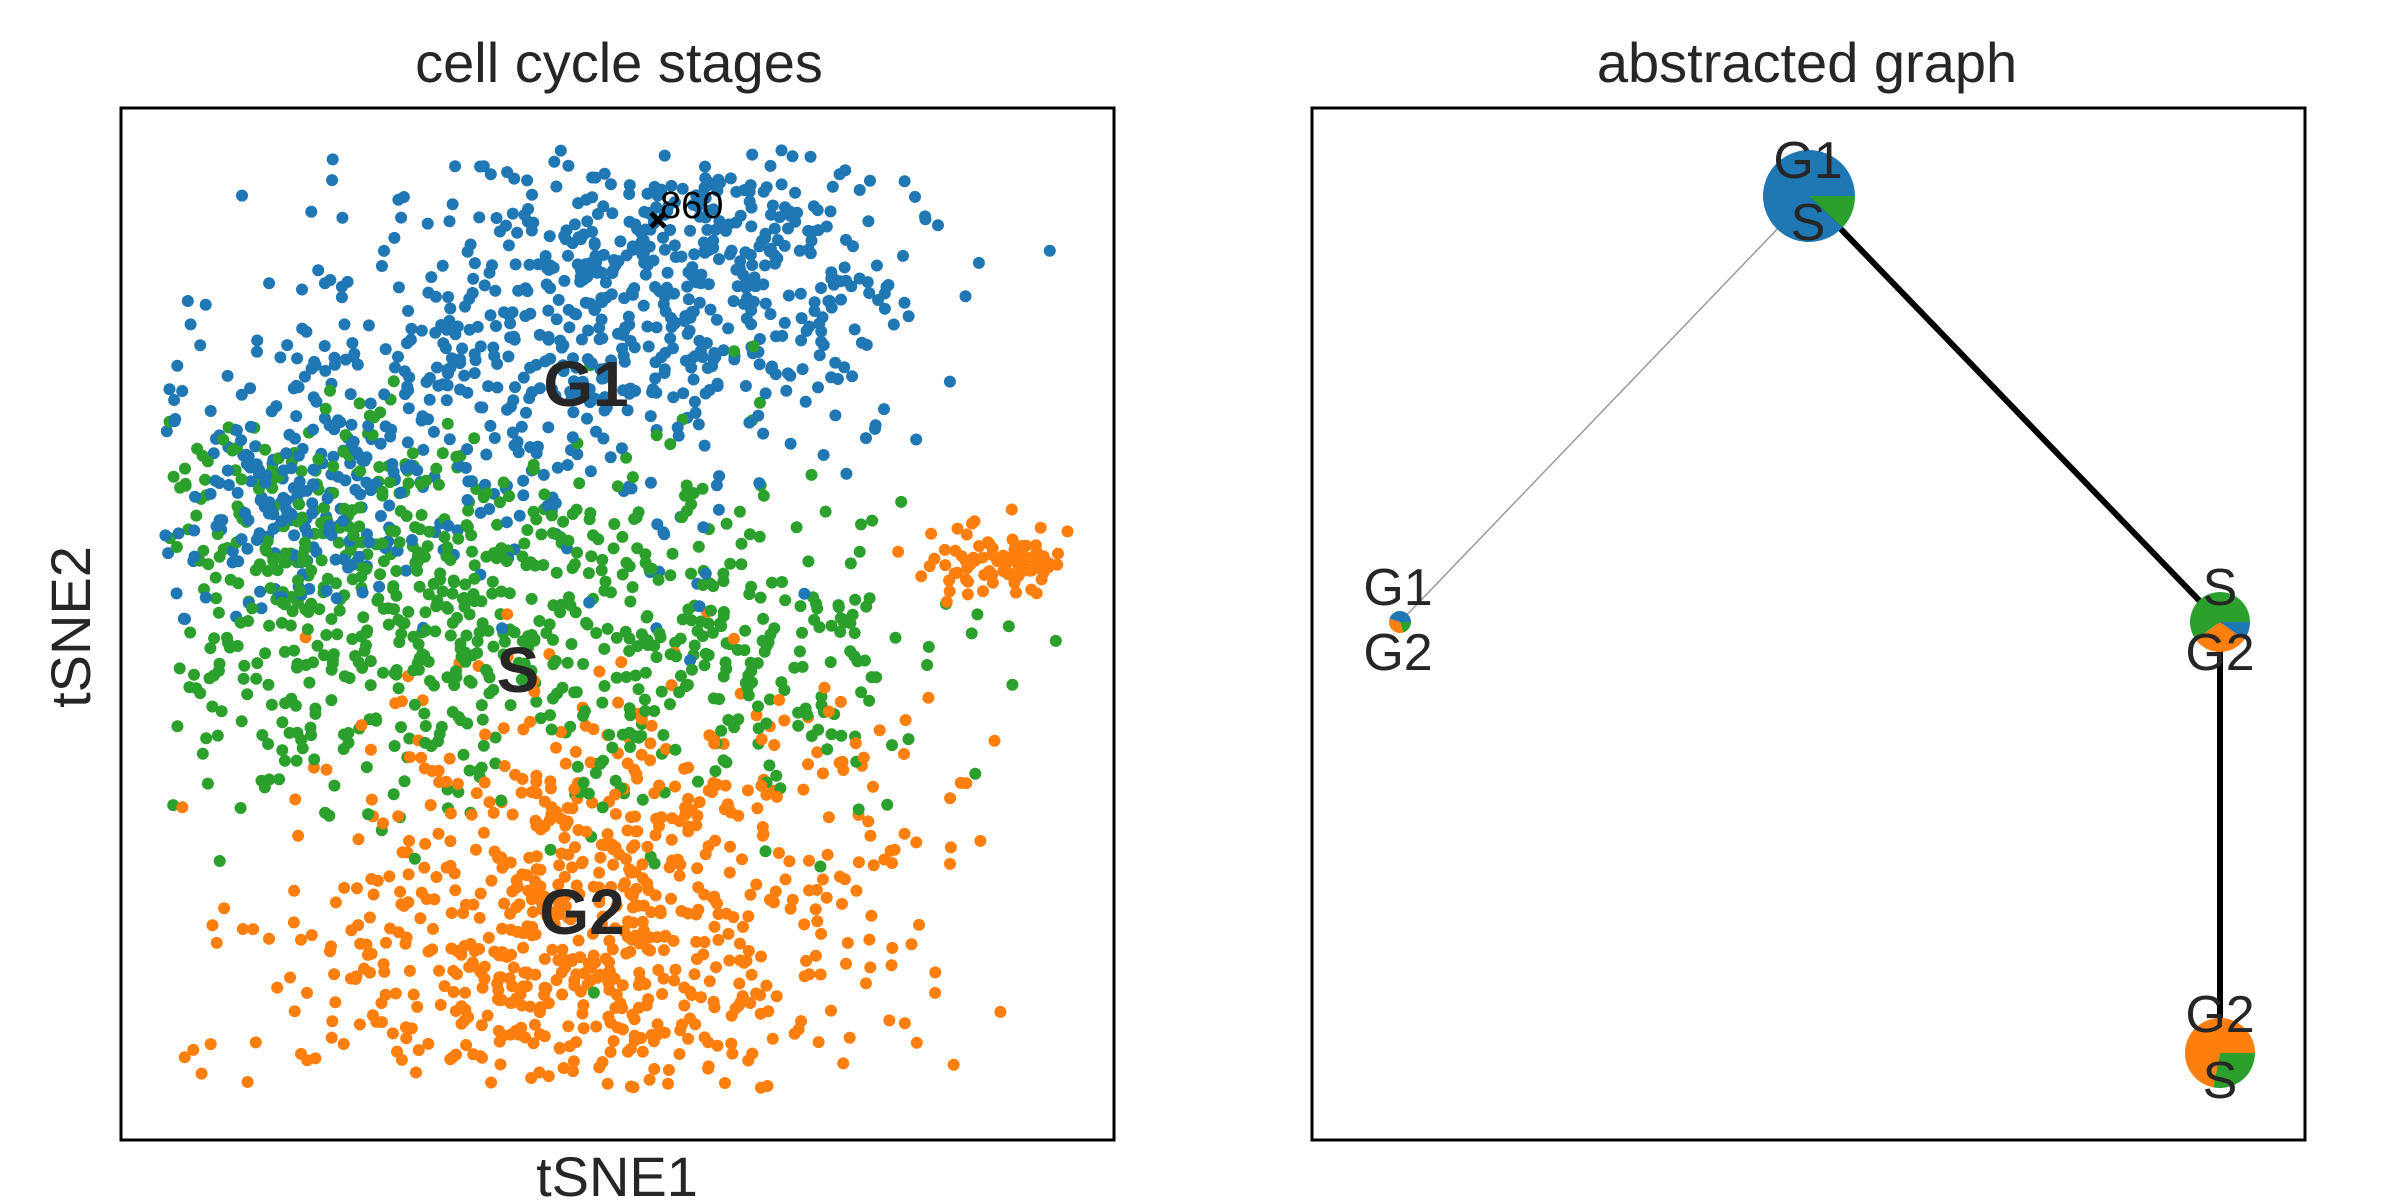 The width and height of the screenshot is (2400, 1200). What do you see at coordinates (1405, 627) in the screenshot?
I see `pie-slice-s` at bounding box center [1405, 627].